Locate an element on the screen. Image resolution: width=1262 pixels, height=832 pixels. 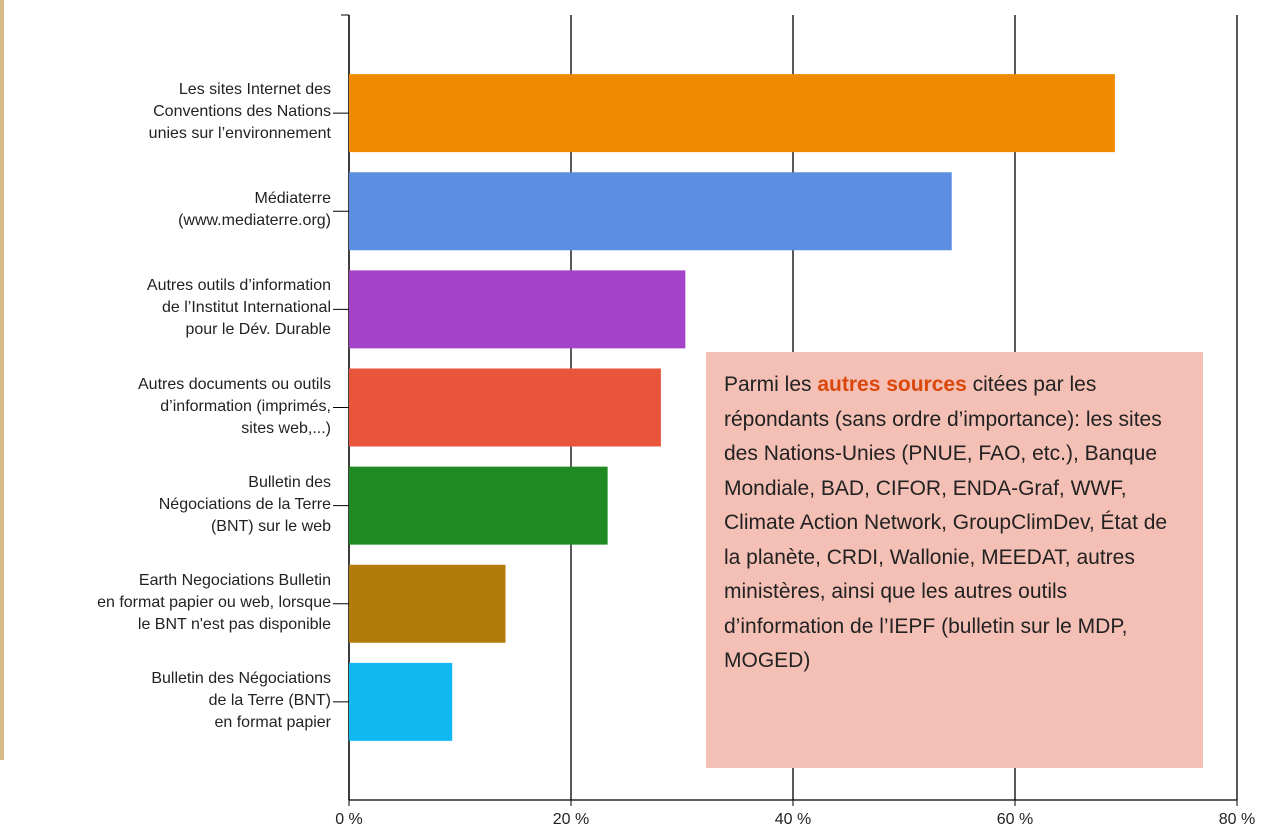
x-tick-label: 40 % is located at coordinates (793, 819).